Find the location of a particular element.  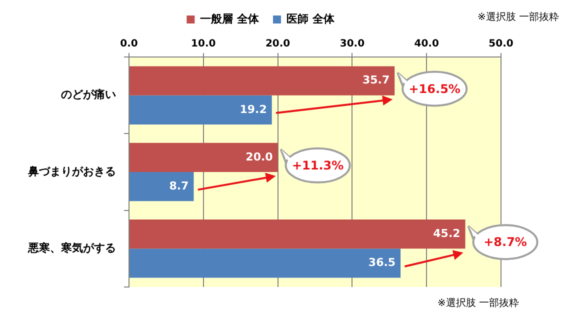

annotation: +8.7% is located at coordinates (505, 242).